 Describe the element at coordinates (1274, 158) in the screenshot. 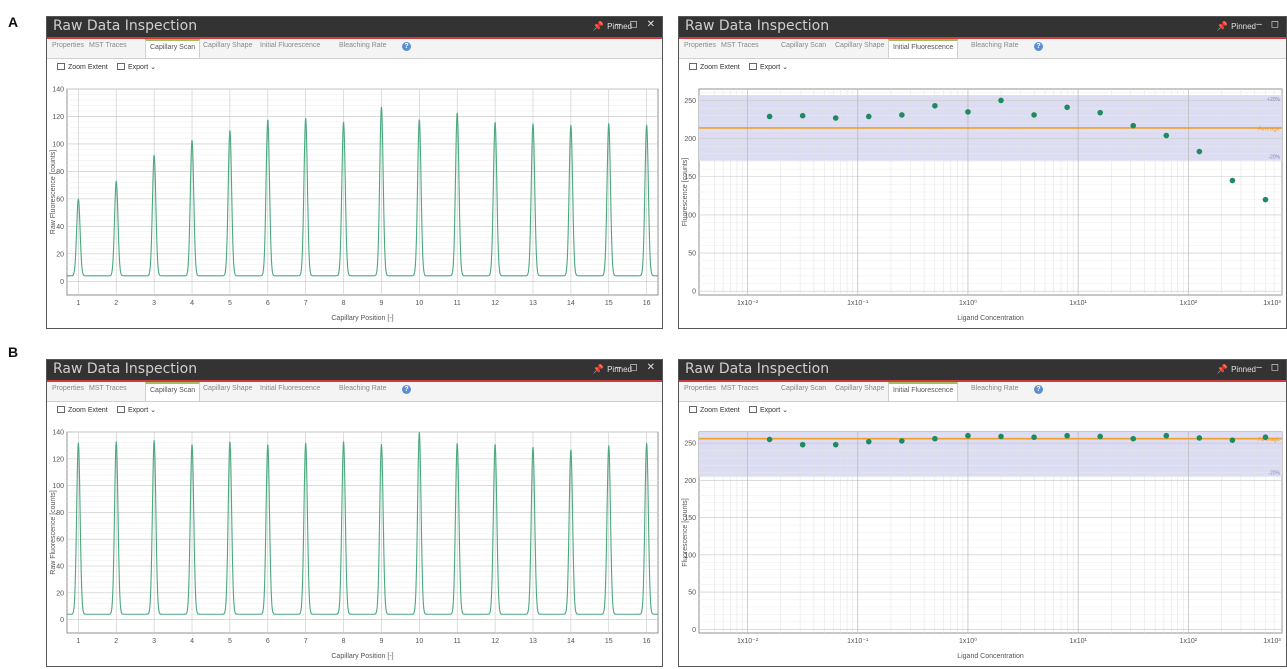

I see `lower-band-label: -20%` at that location.